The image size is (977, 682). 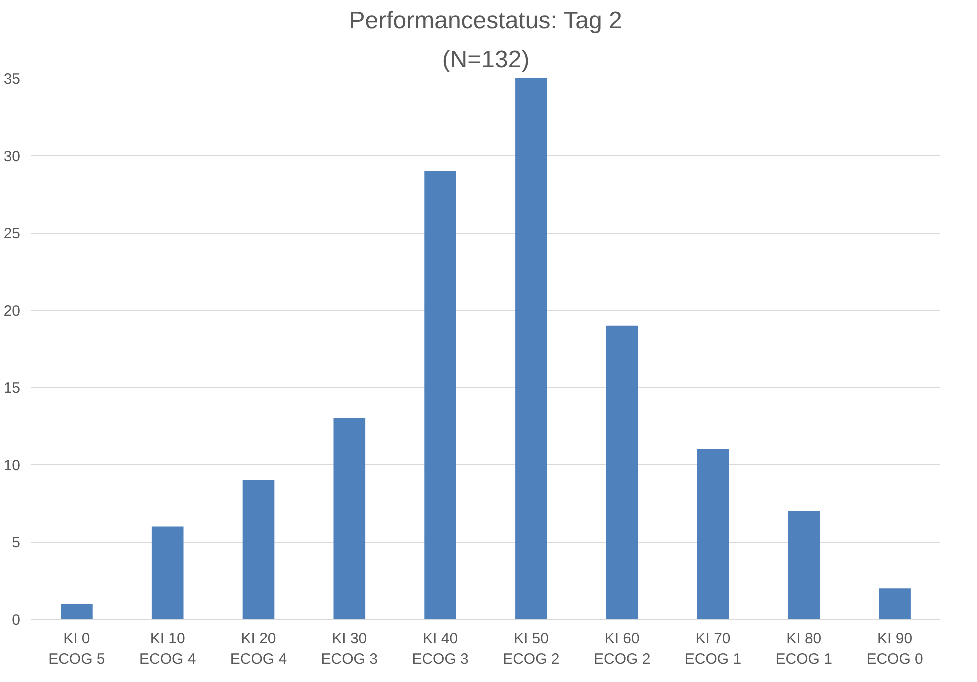 What do you see at coordinates (349, 649) in the screenshot?
I see `x-tick-label: KI 30 ECOG 3` at bounding box center [349, 649].